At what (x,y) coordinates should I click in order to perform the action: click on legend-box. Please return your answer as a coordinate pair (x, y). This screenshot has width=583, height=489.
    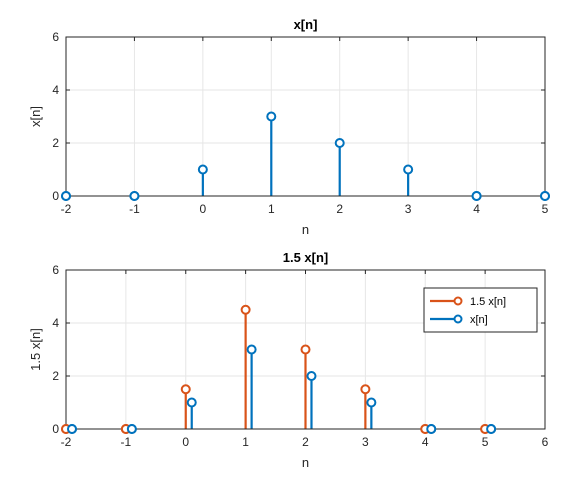
    Looking at the image, I should click on (480, 310).